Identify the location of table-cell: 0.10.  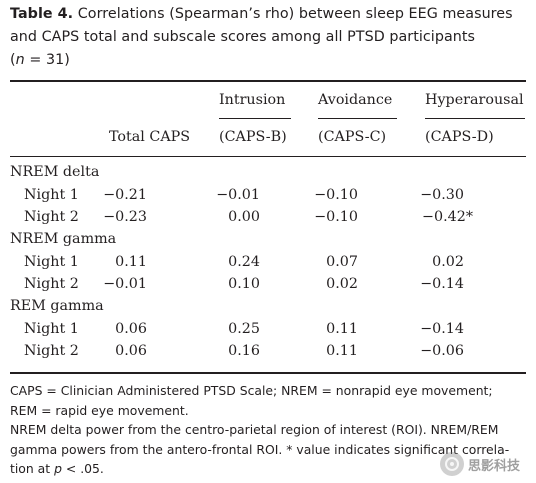
(244, 284).